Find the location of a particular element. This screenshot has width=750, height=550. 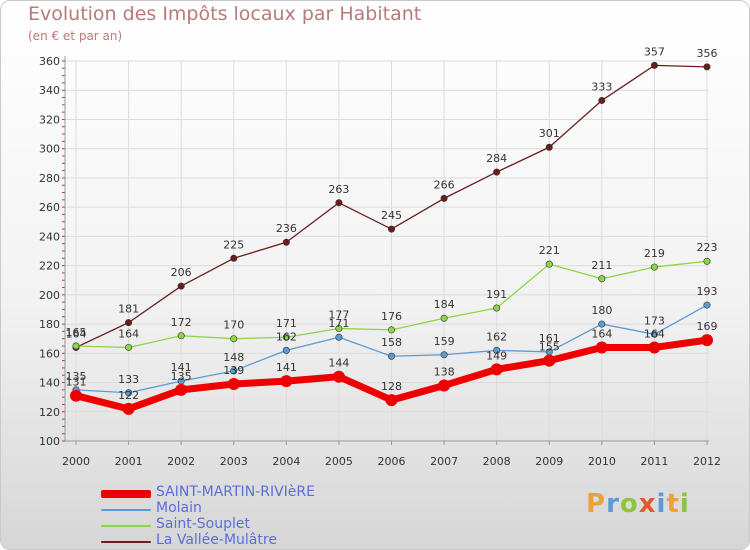

x-tick-label: 2006 is located at coordinates (392, 461).